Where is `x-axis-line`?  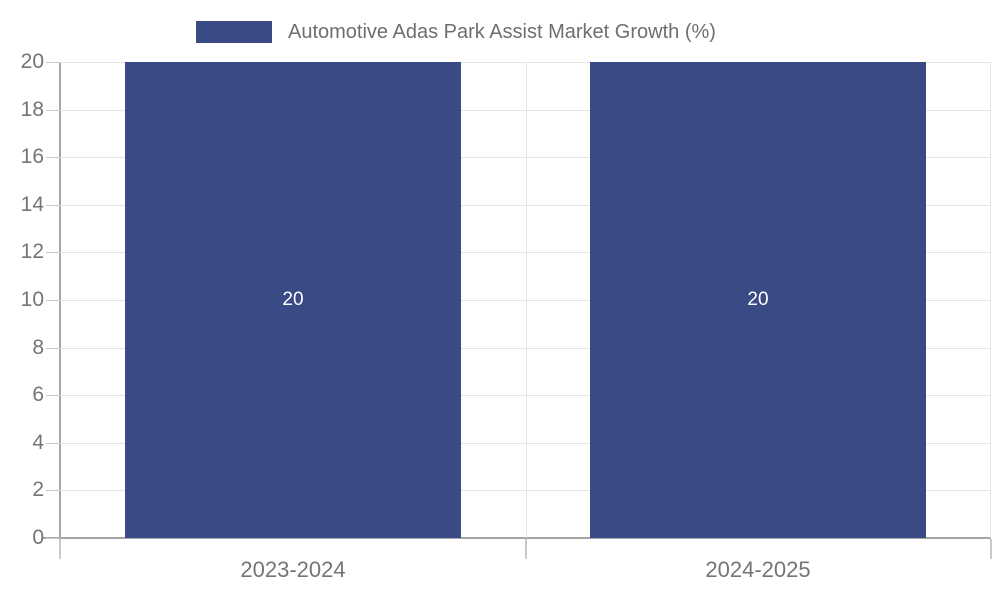 x-axis-line is located at coordinates (516, 538).